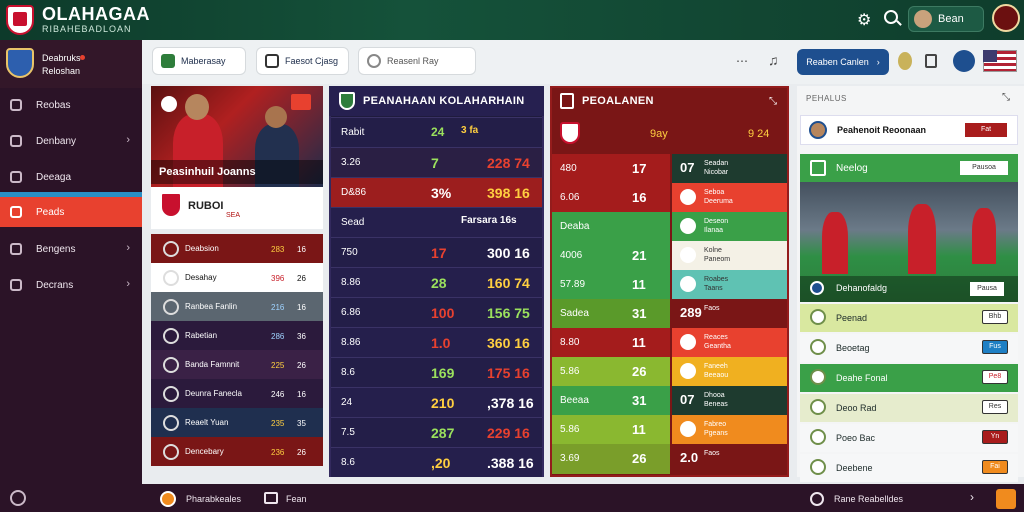  Describe the element at coordinates (611, 285) in the screenshot. I see `fixture-left-cell: 57.89 11` at that location.